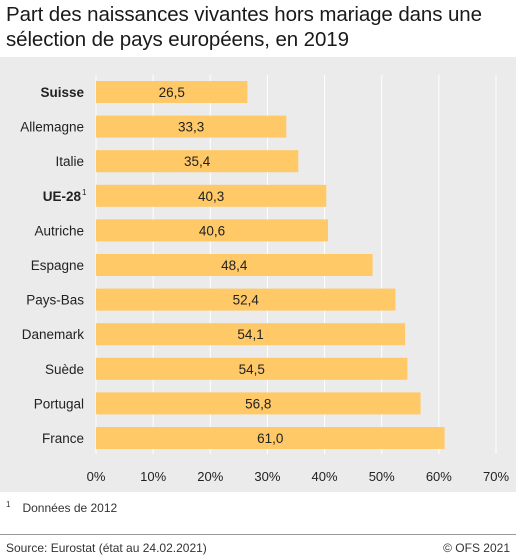 This screenshot has width=516, height=557. I want to click on value-label: 54,1, so click(250, 334).